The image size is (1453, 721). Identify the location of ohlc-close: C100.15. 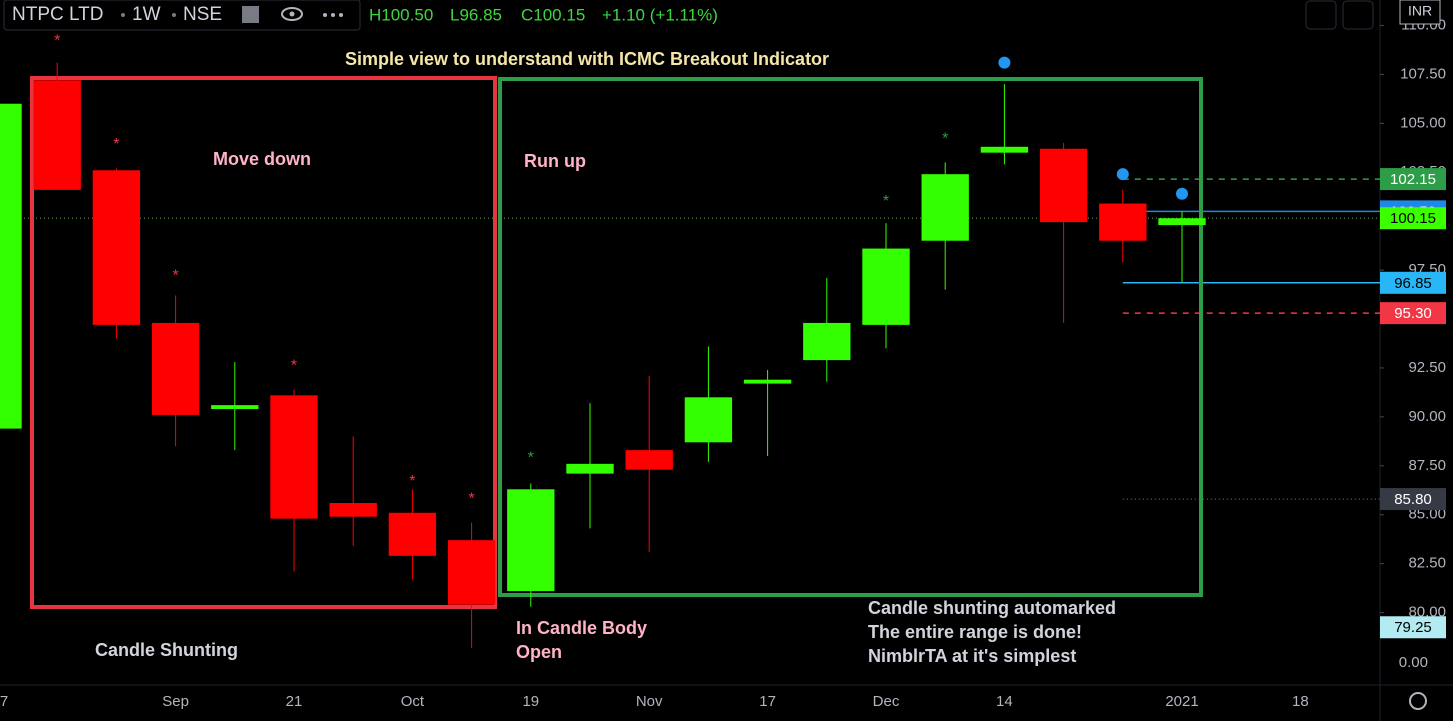
(553, 14).